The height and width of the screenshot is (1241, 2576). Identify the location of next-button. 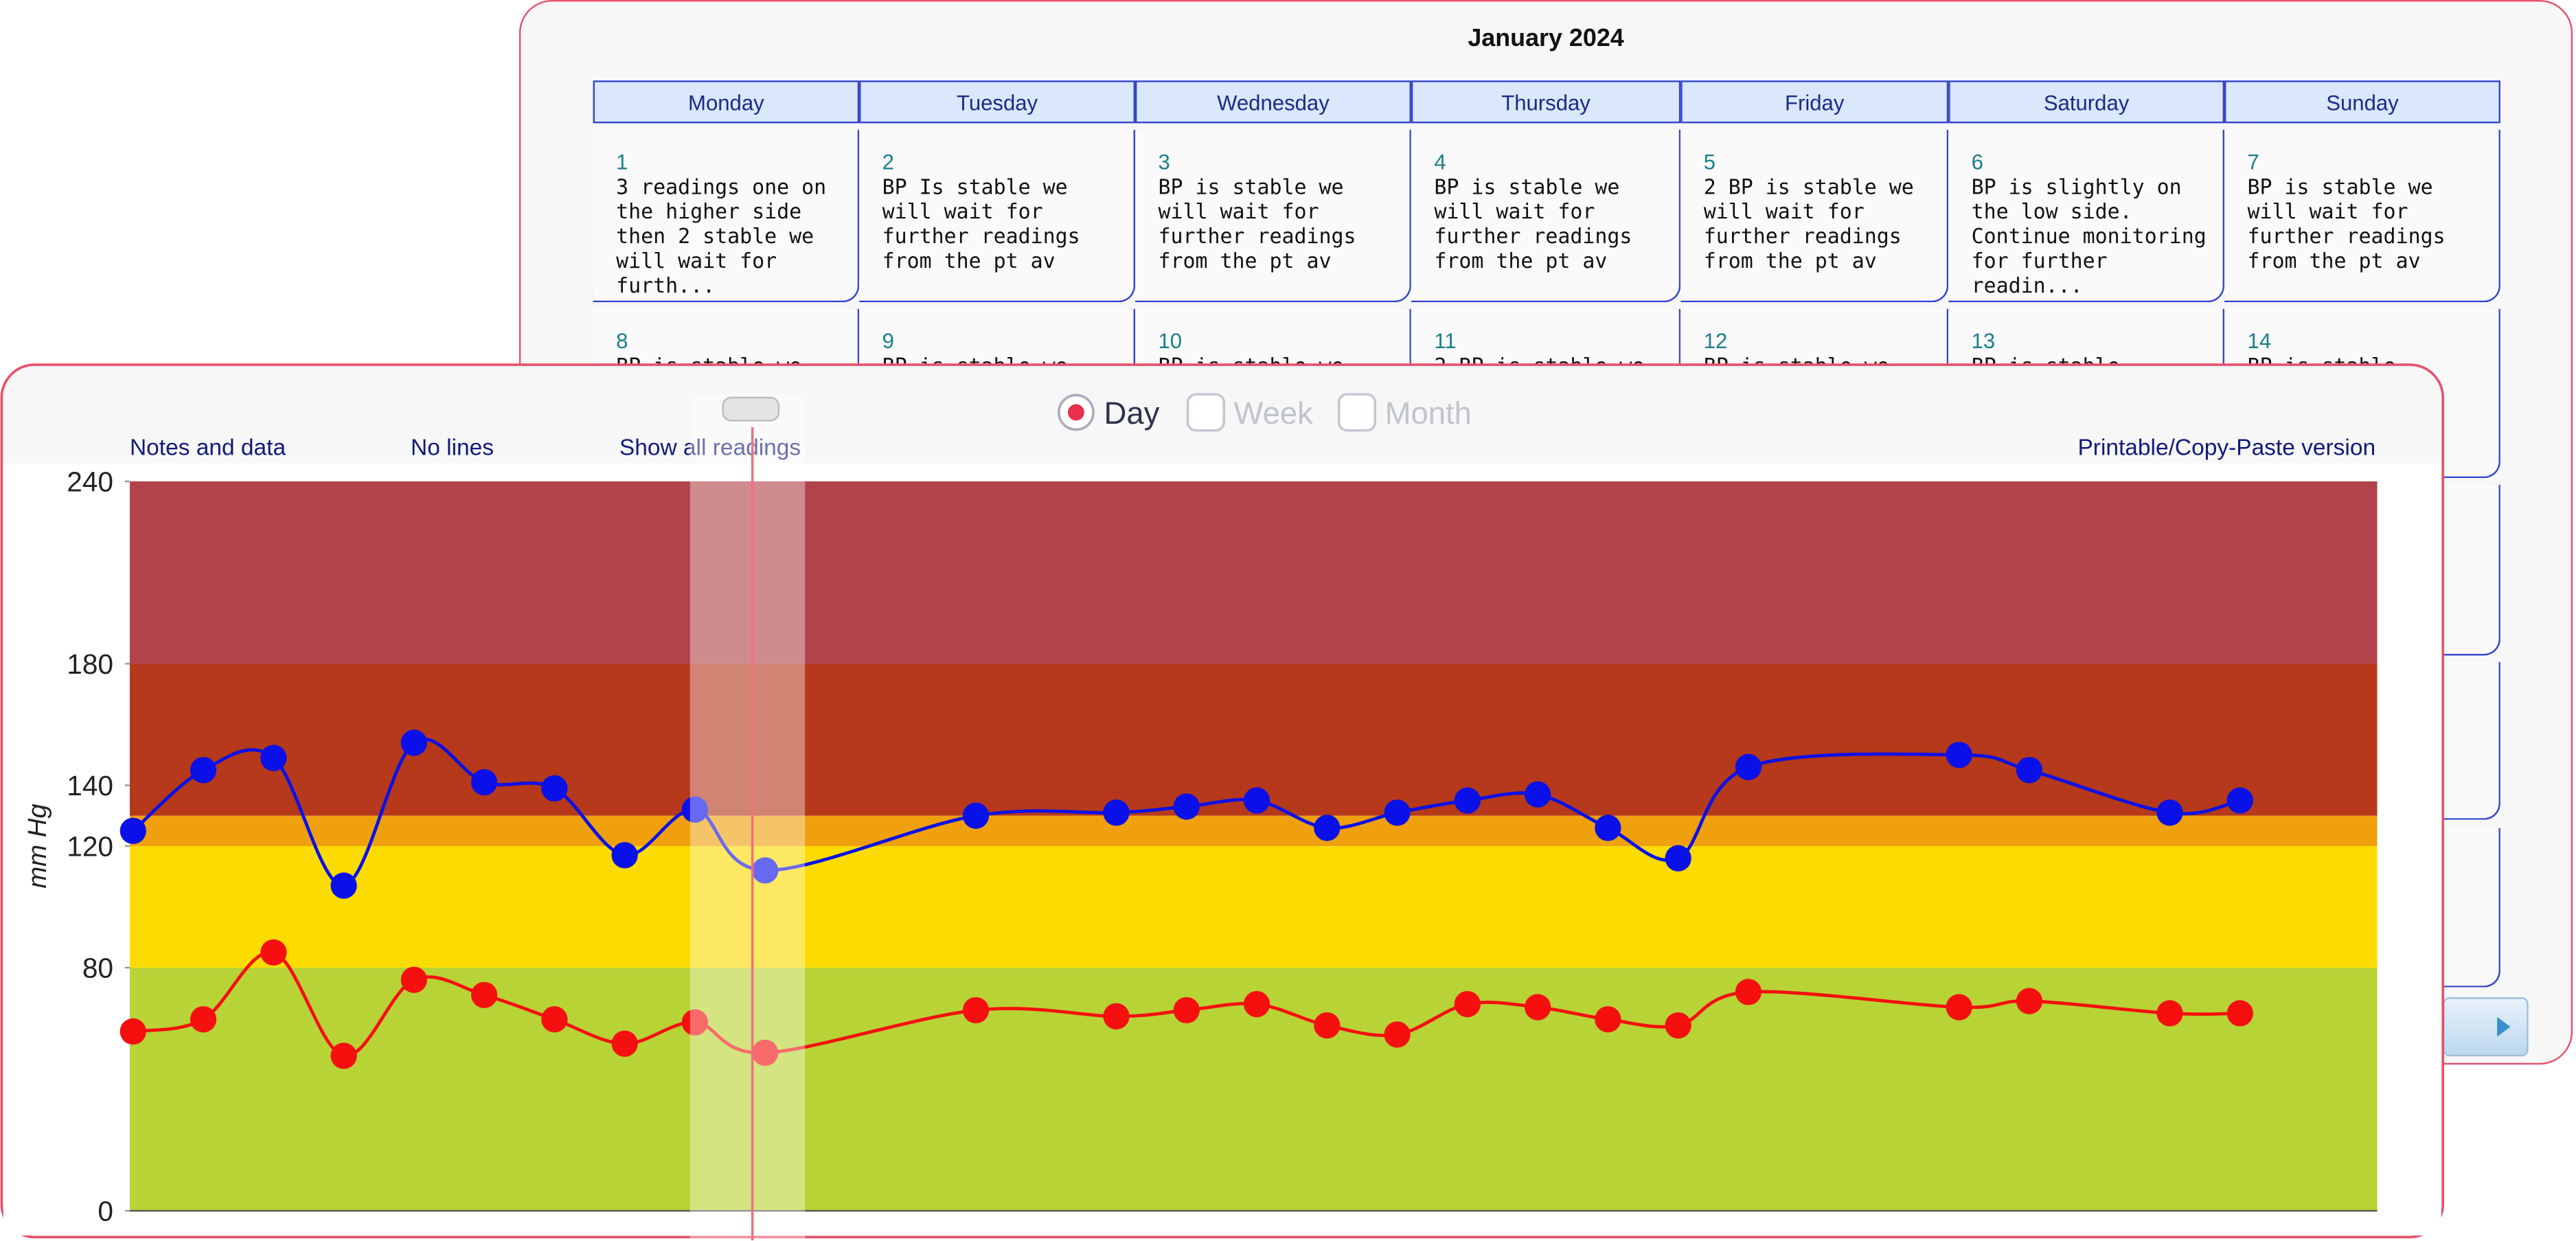
(2486, 1027).